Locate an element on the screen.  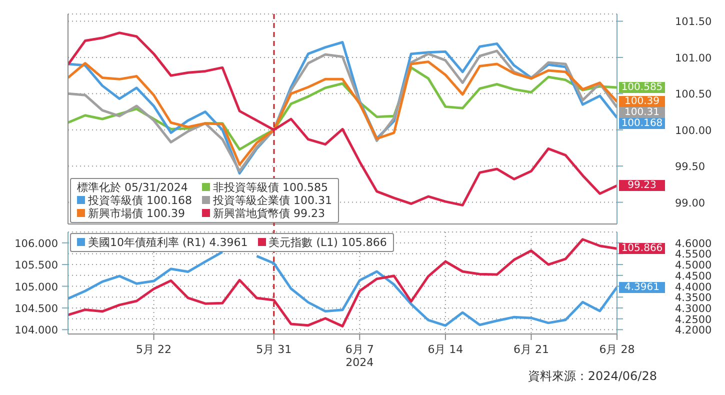
x-tick-label: 6月 28 is located at coordinates (617, 349).